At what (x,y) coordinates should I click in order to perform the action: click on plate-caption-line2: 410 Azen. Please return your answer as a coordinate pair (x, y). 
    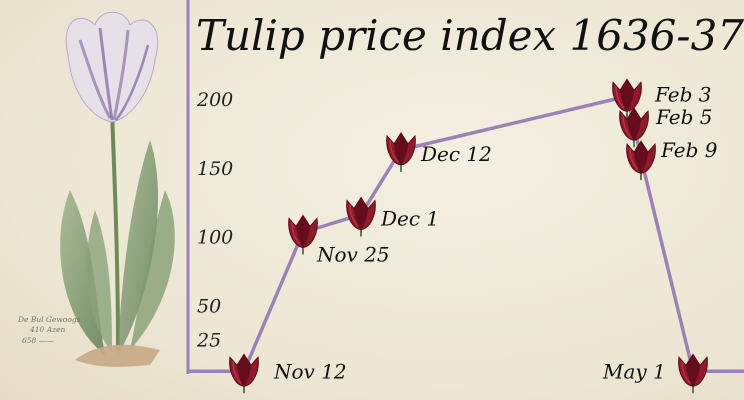
    Looking at the image, I should click on (47, 329).